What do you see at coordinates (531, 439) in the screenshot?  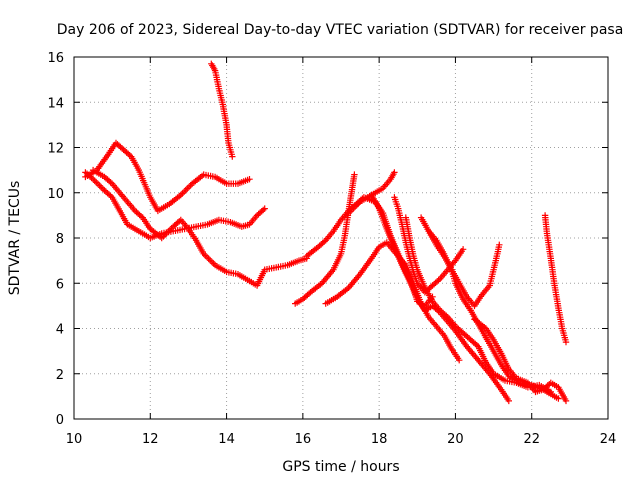 I see `x-tick-label: 22` at bounding box center [531, 439].